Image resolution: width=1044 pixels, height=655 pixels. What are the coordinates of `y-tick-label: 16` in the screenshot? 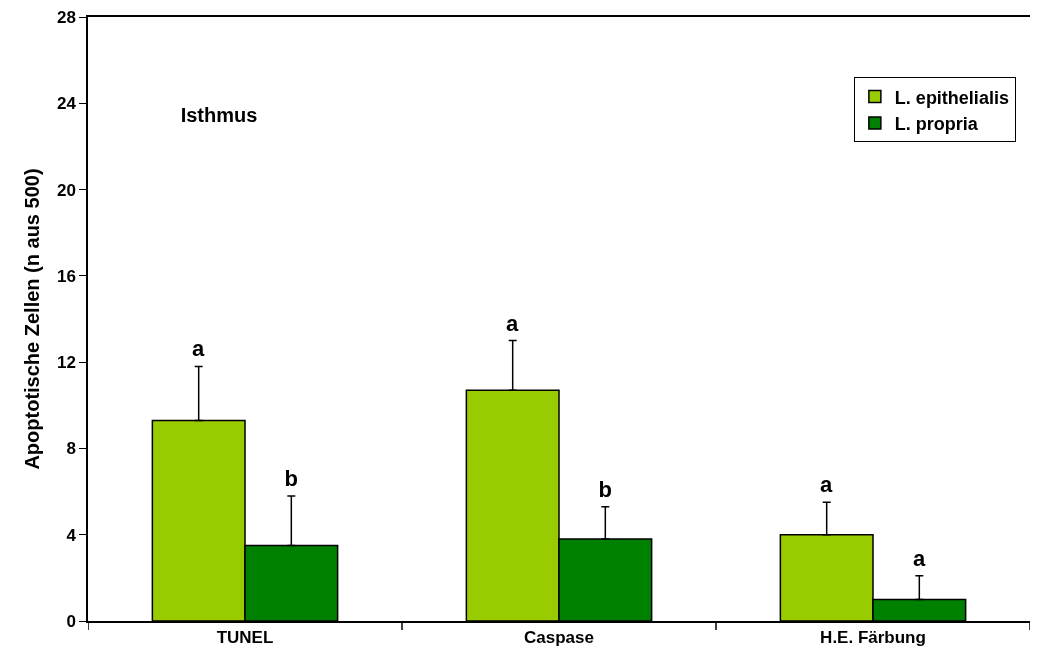 It's located at (66, 276).